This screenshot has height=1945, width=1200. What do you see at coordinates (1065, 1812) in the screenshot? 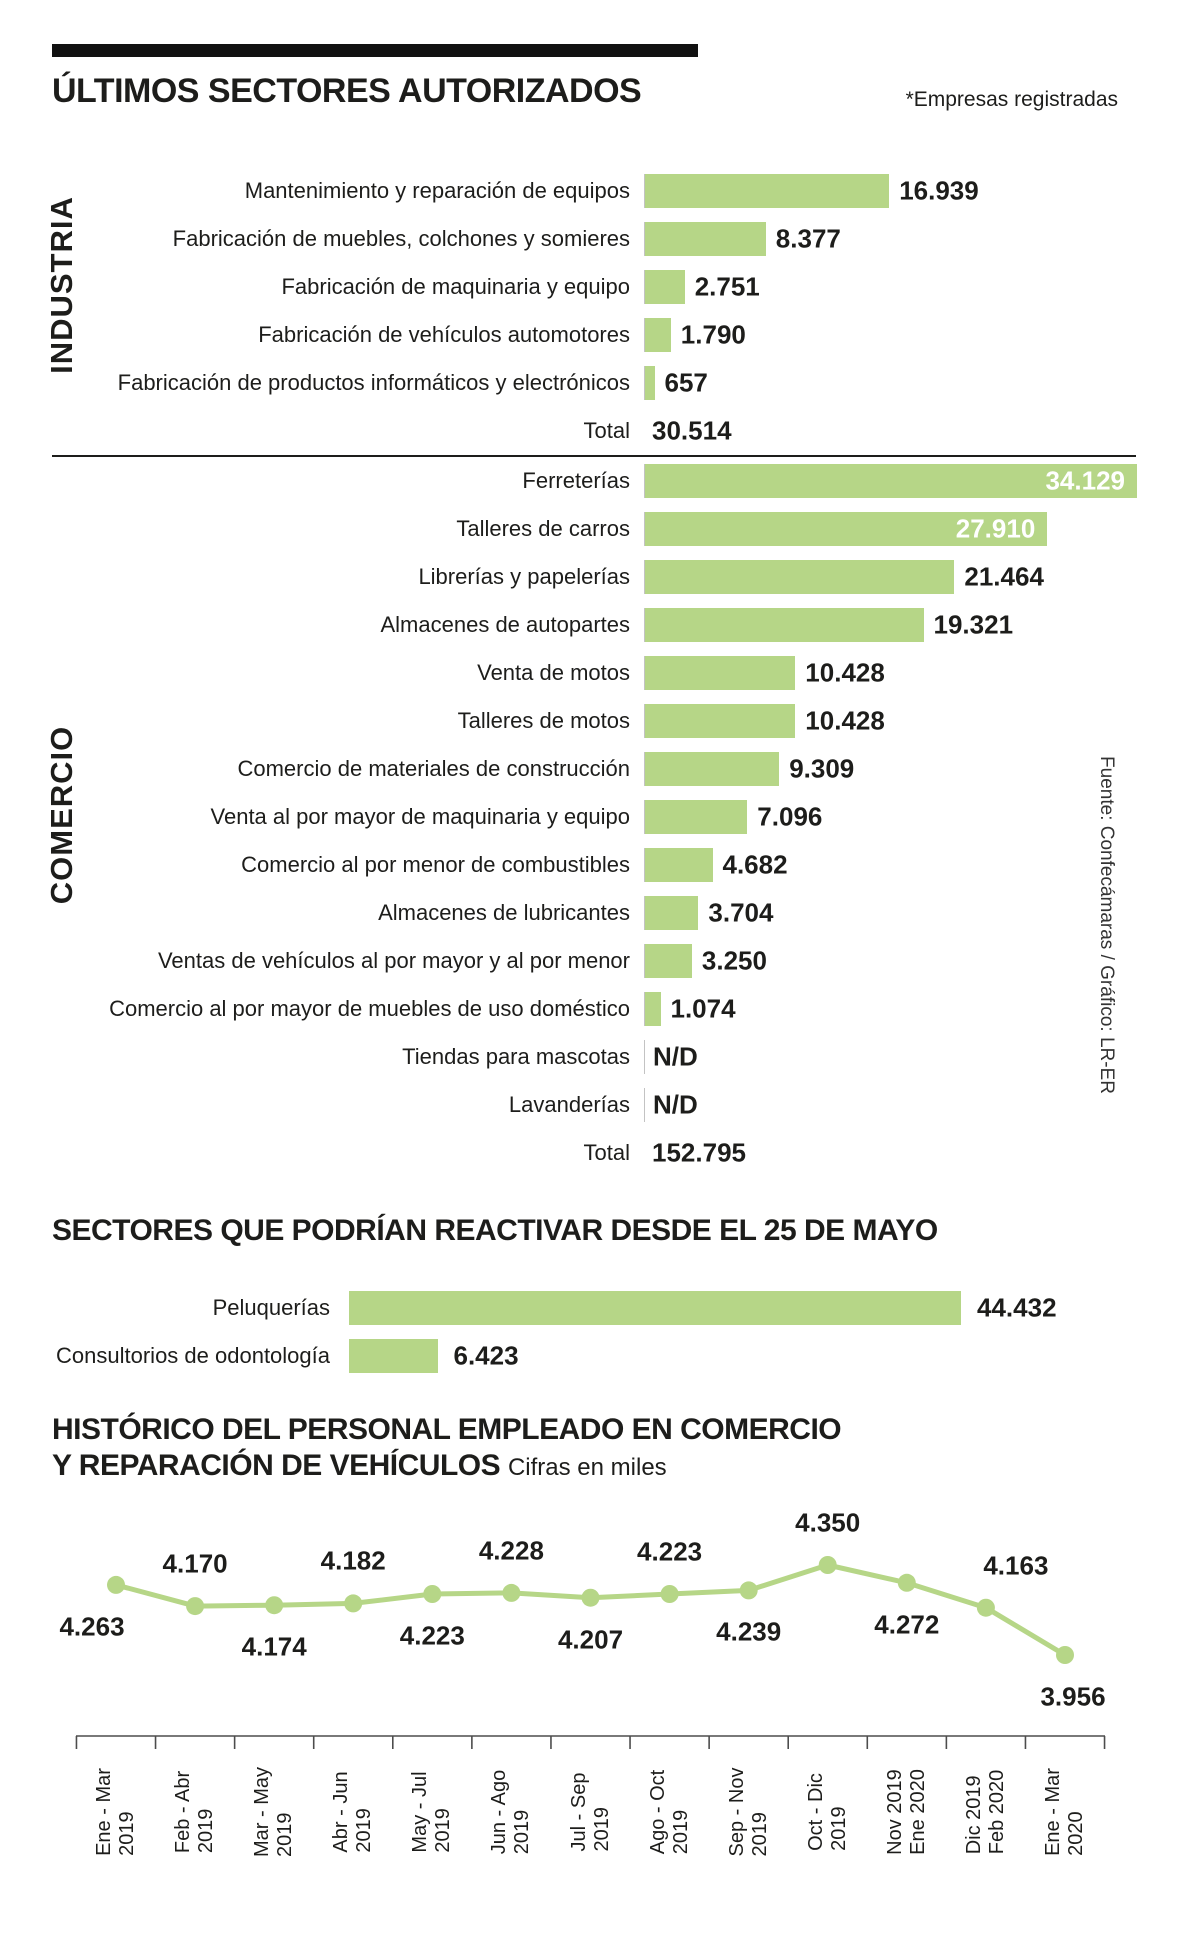
I see `x-tick-label: Ene - Mar 2020` at bounding box center [1065, 1812].